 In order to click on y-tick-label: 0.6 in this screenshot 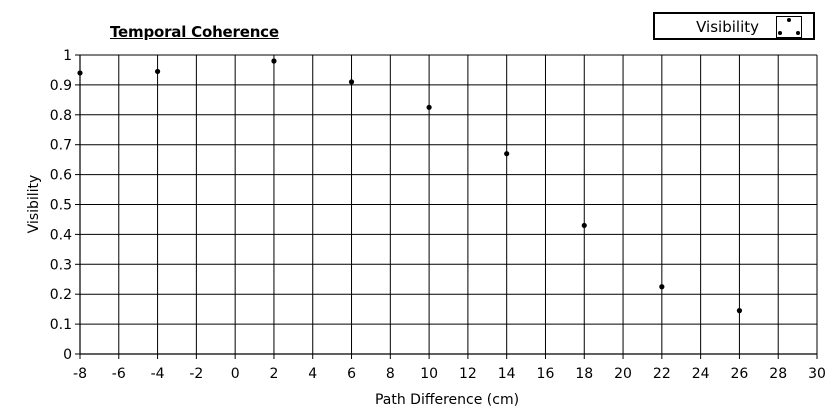, I will do `click(61, 176)`.